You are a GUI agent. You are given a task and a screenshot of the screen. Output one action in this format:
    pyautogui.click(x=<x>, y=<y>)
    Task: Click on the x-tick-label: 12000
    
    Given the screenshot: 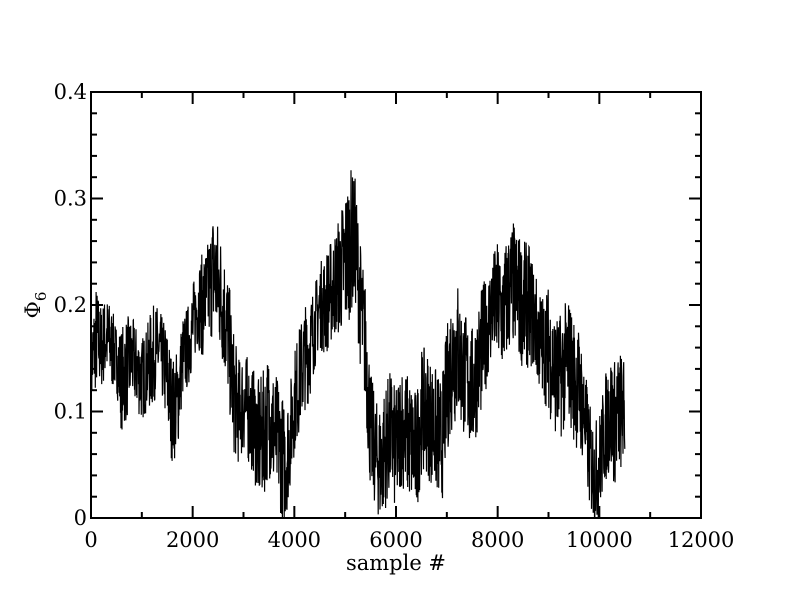 What is the action you would take?
    pyautogui.click(x=701, y=540)
    